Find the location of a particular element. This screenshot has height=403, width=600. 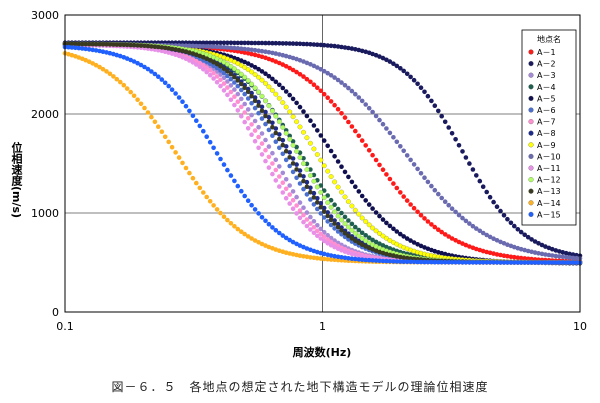

legend-marker is located at coordinates (531, 145).